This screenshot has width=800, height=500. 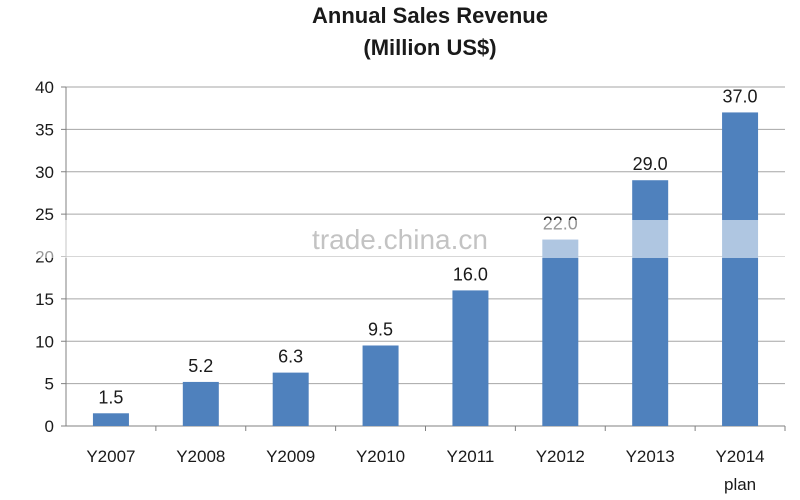 What do you see at coordinates (110, 419) in the screenshot?
I see `bar-y2007` at bounding box center [110, 419].